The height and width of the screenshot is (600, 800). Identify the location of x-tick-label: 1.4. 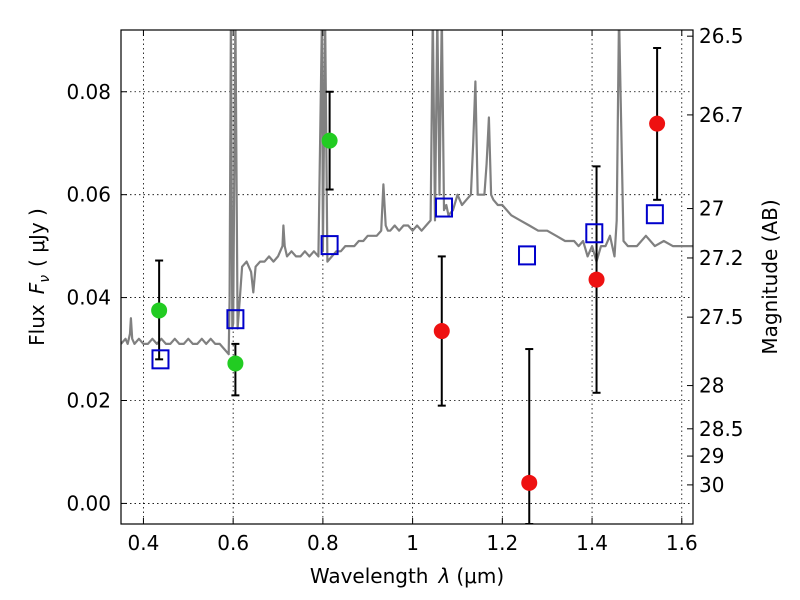
(592, 543).